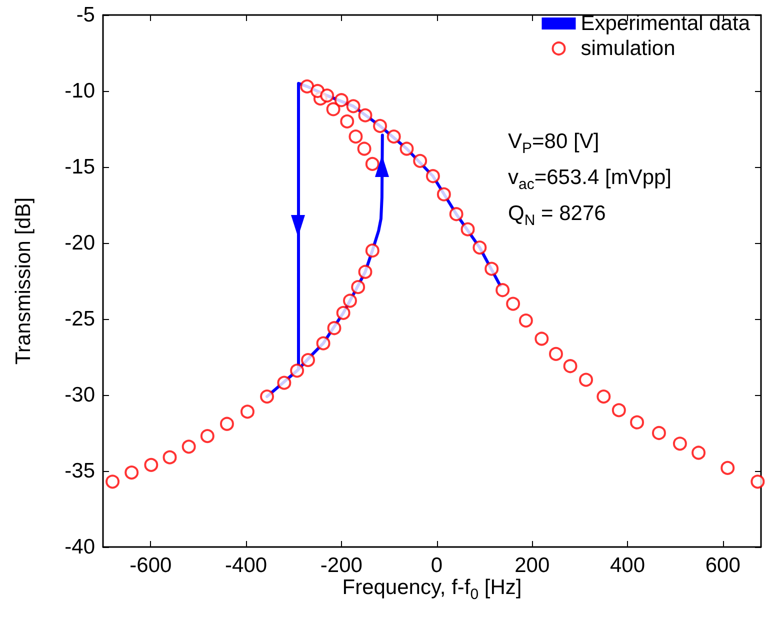 Image resolution: width=765 pixels, height=618 pixels. I want to click on y-tick-label: -30, so click(79, 395).